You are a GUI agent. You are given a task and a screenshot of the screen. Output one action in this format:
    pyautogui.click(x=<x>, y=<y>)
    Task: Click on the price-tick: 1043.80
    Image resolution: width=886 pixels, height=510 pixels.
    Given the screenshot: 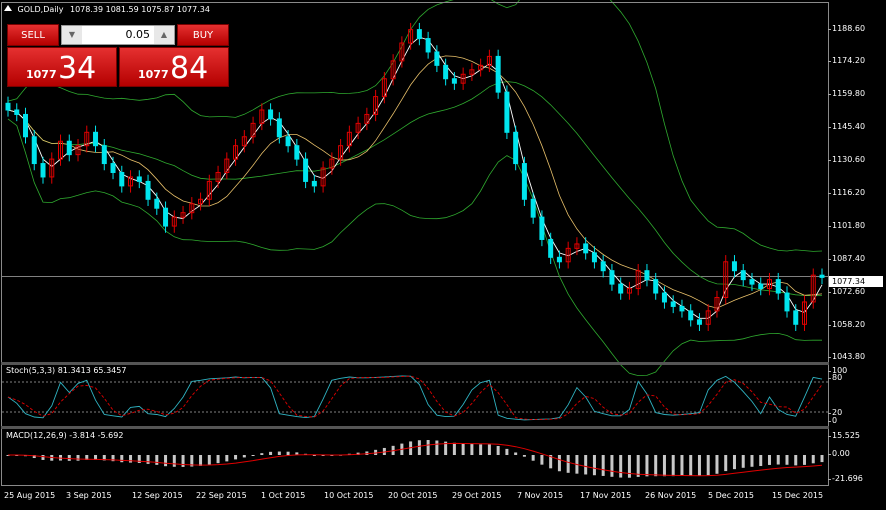 What is the action you would take?
    pyautogui.click(x=846, y=356)
    